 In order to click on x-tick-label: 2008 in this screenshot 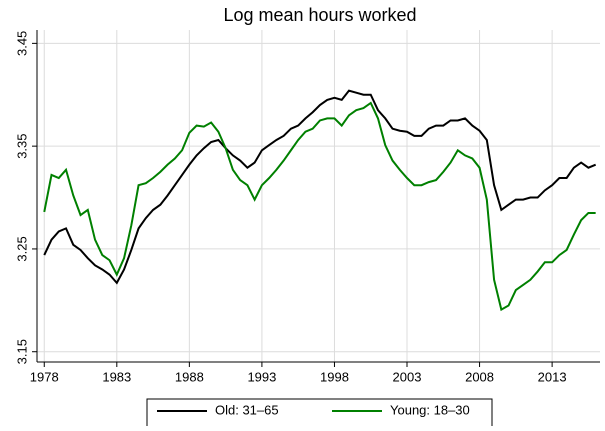, I will do `click(479, 376)`.